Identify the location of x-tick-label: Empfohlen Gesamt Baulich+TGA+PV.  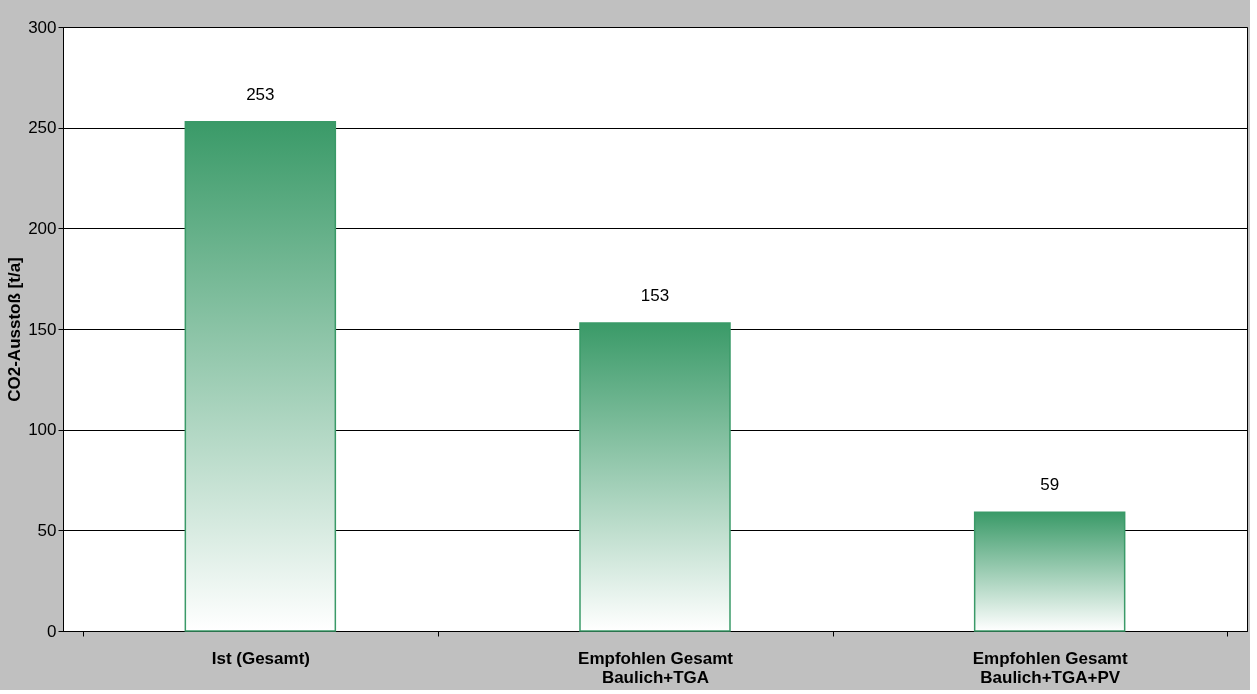
(1050, 667).